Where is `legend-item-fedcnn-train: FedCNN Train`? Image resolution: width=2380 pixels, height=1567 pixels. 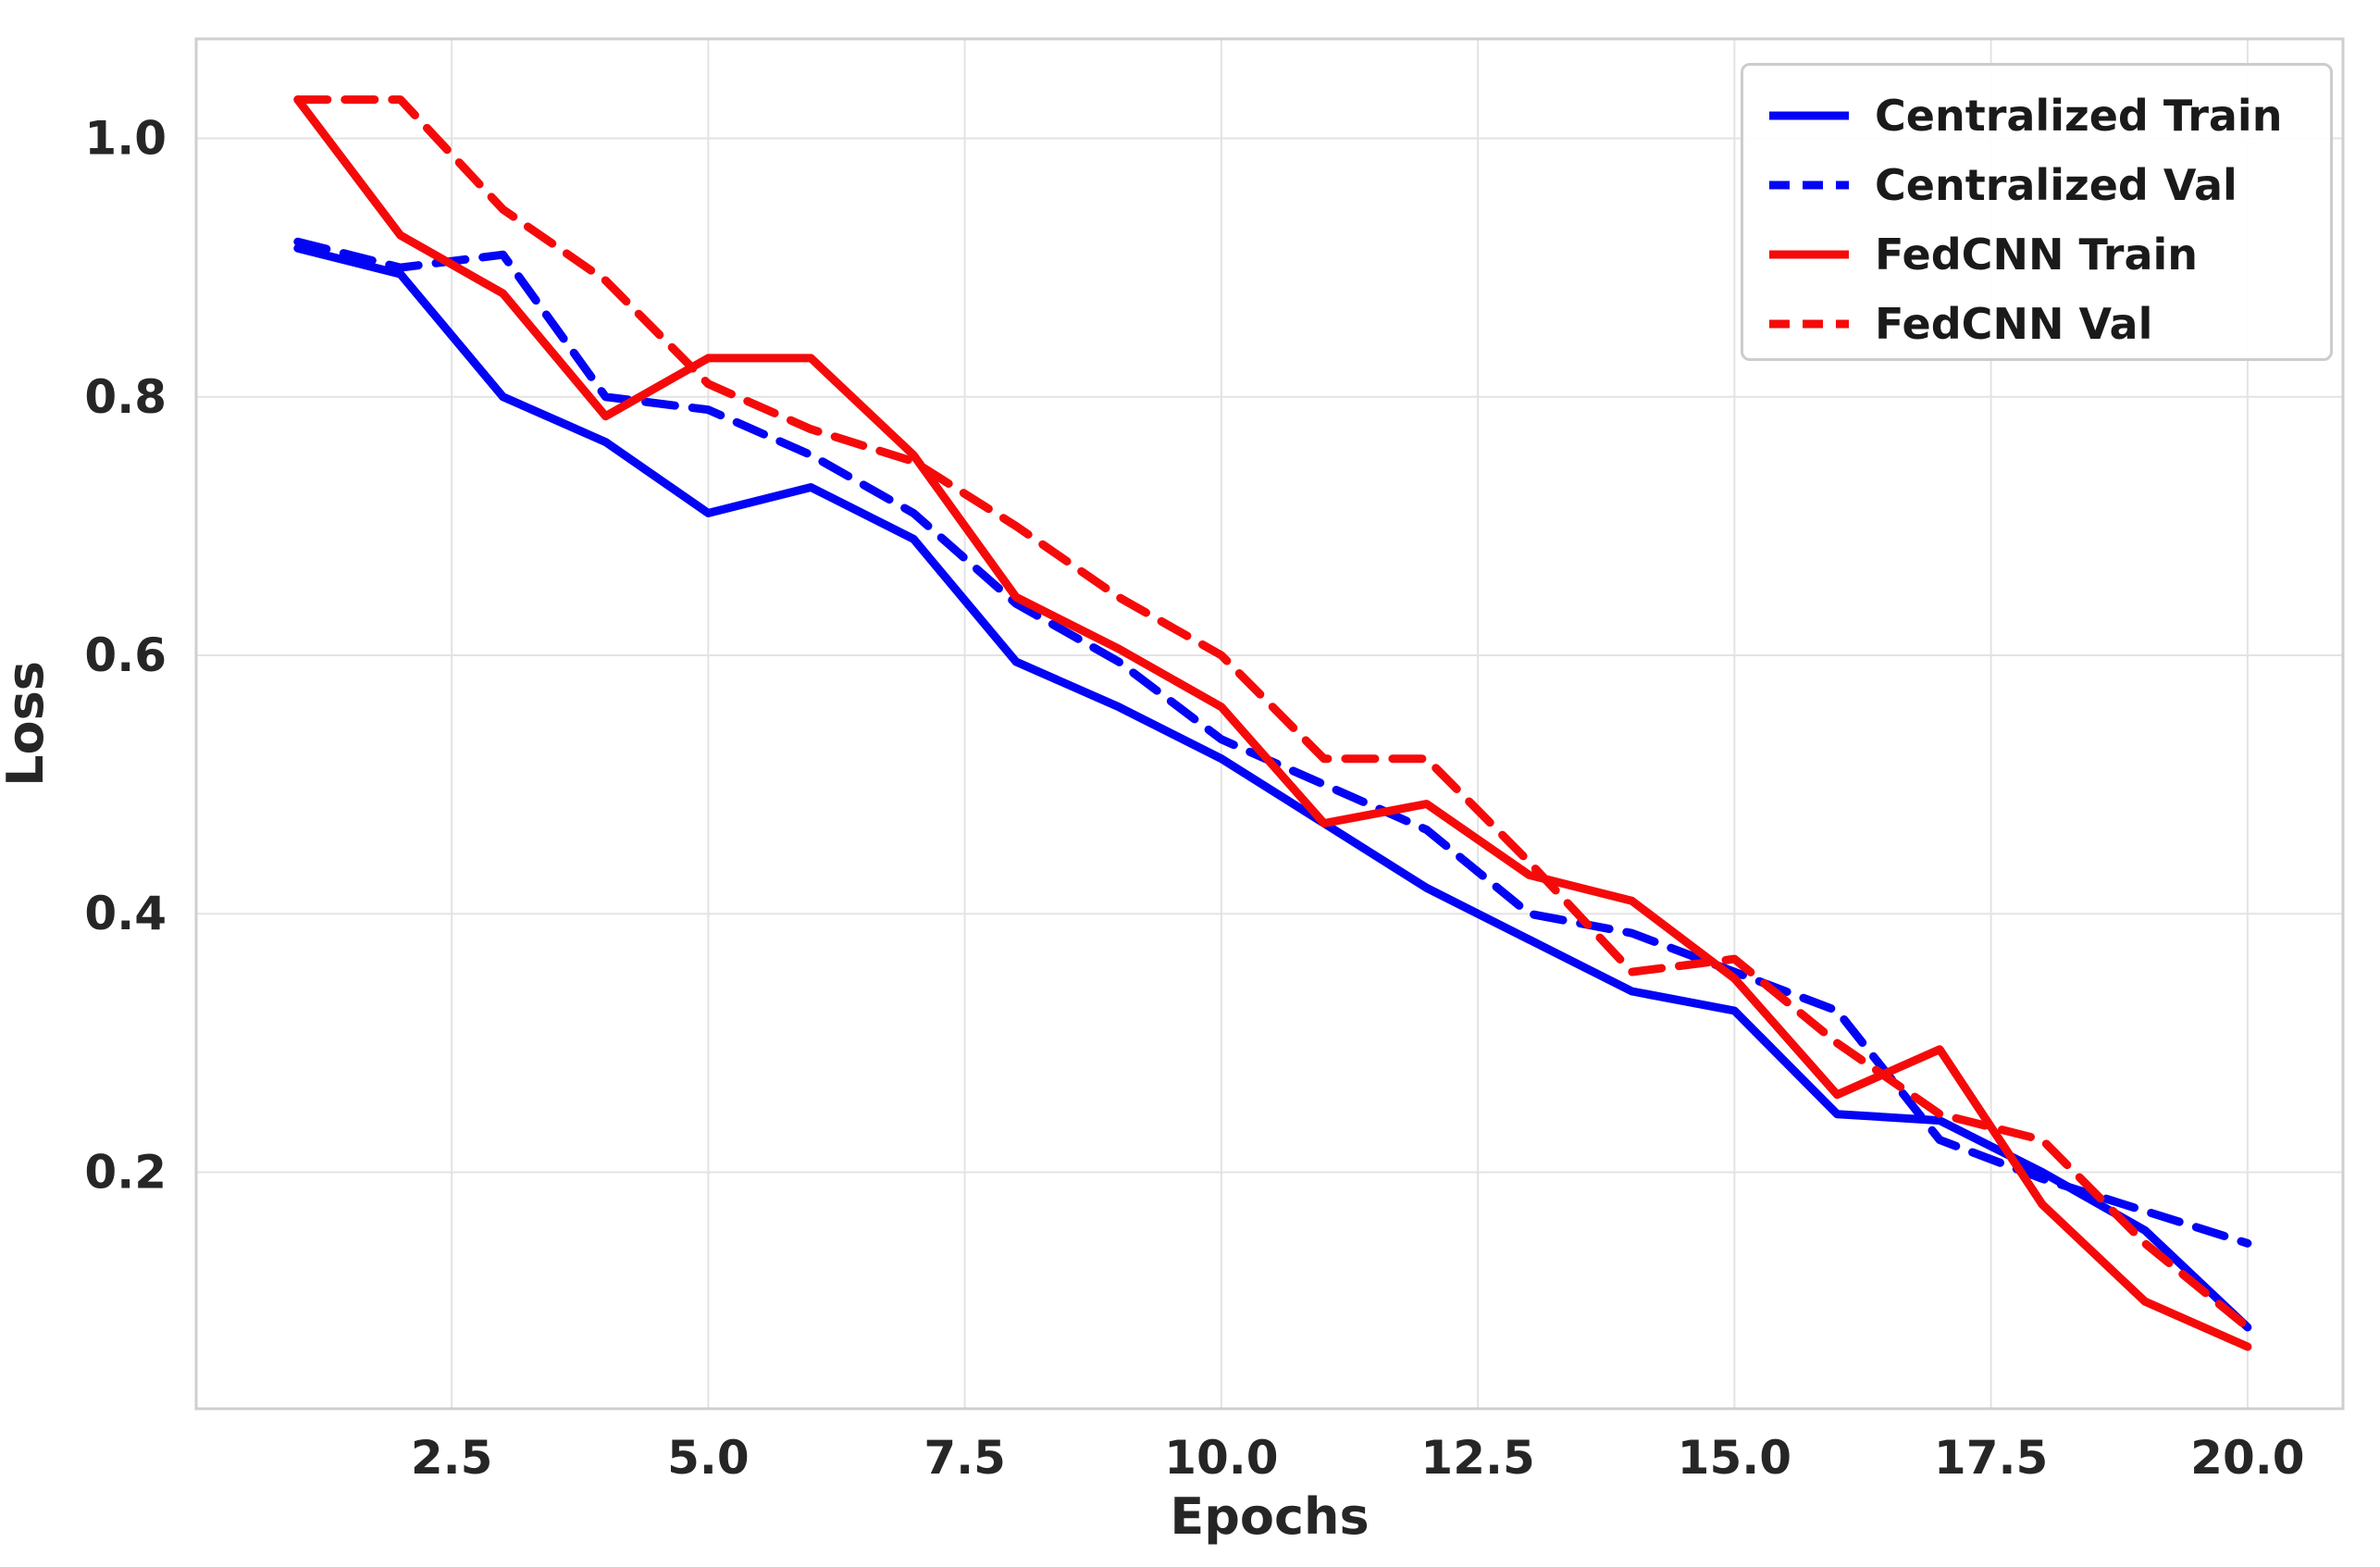
legend-item-fedcnn-train: FedCNN Train is located at coordinates (2048, 254).